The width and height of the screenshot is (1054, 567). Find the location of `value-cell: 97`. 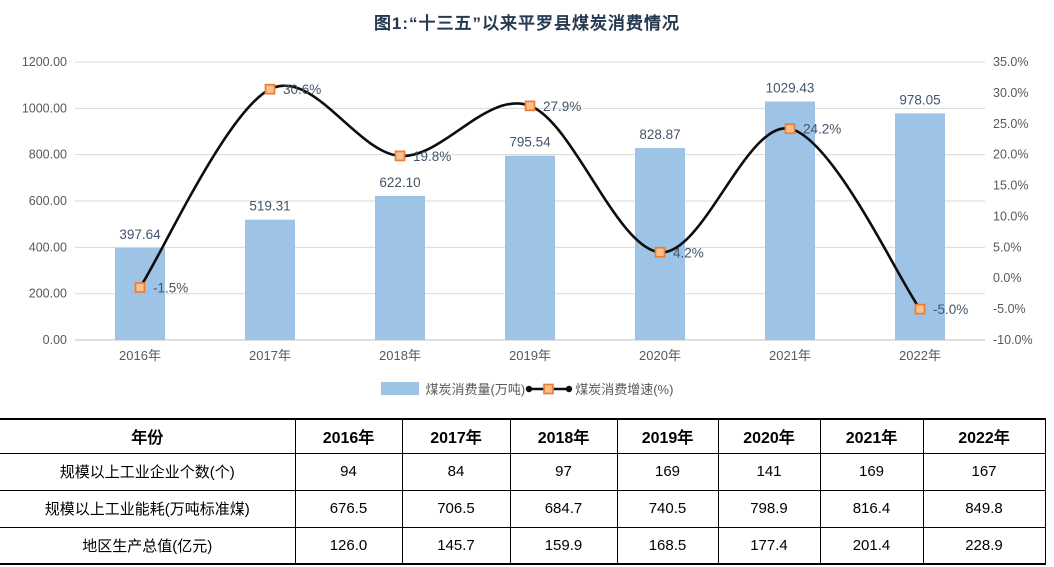

value-cell: 97 is located at coordinates (564, 471).